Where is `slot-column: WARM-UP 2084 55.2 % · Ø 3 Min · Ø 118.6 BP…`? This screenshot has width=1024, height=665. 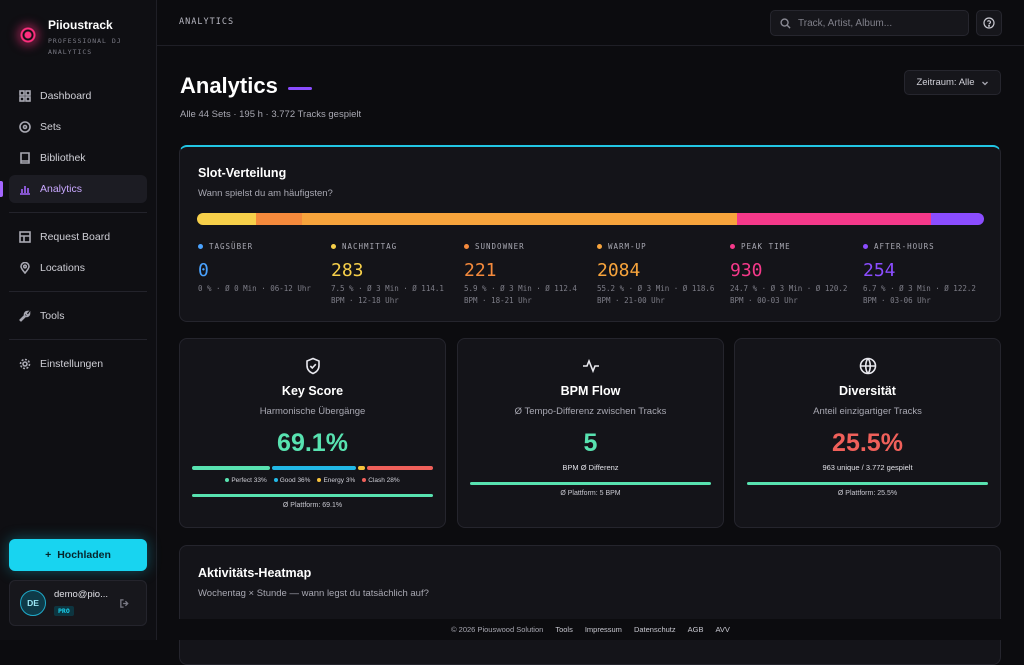 slot-column: WARM-UP 2084 55.2 % · Ø 3 Min · Ø 118.6 BP… is located at coordinates (663, 274).